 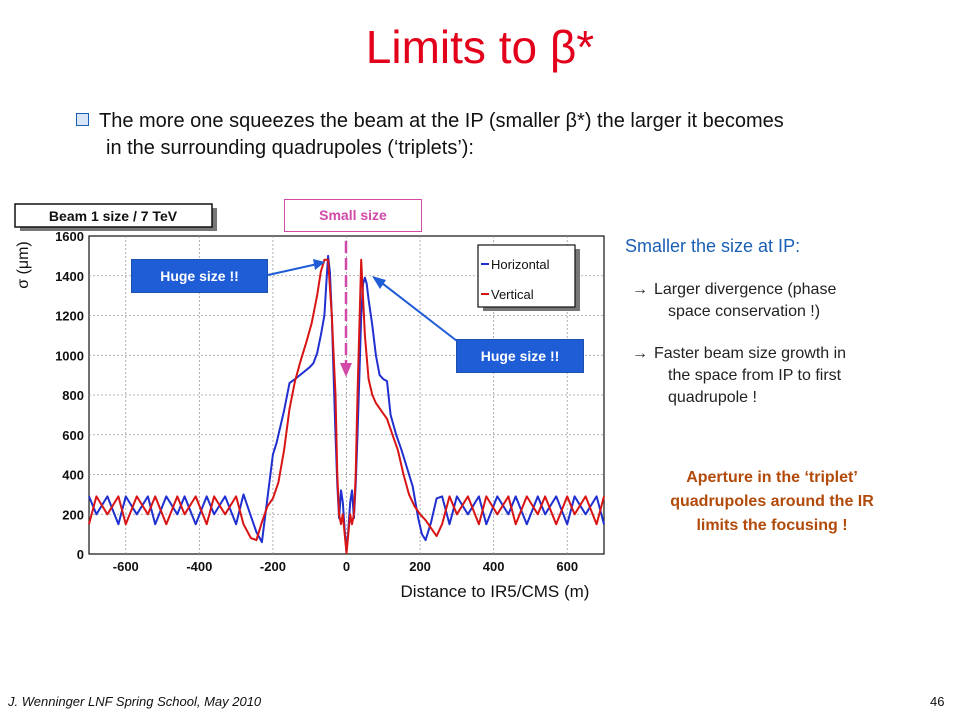 I want to click on y-tick-label: 800, so click(x=73, y=395).